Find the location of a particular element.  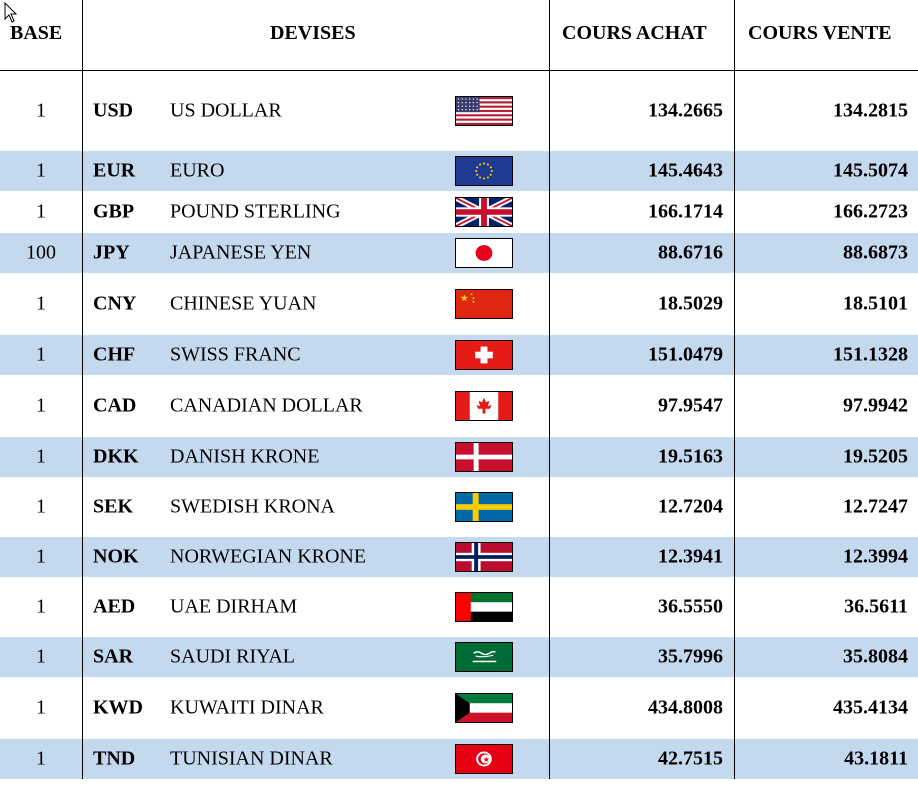

japan-flag-icon is located at coordinates (484, 253).